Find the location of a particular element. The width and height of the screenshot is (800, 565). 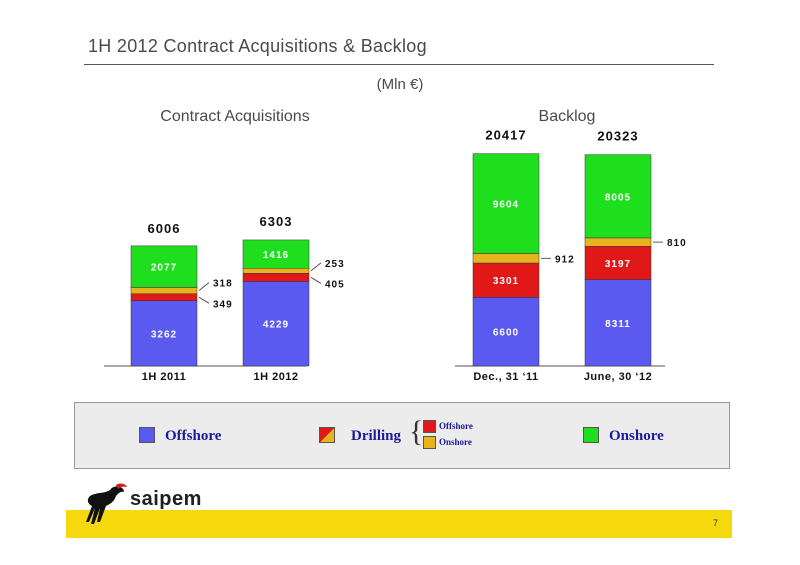

chart-title-0: Contract Acquisitions is located at coordinates (234, 116).